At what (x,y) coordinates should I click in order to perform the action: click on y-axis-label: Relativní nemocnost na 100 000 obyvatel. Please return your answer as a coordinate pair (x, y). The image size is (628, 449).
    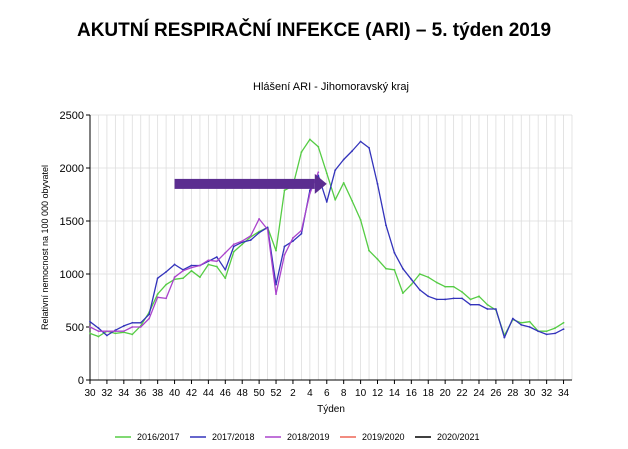
    Looking at the image, I should click on (45, 247).